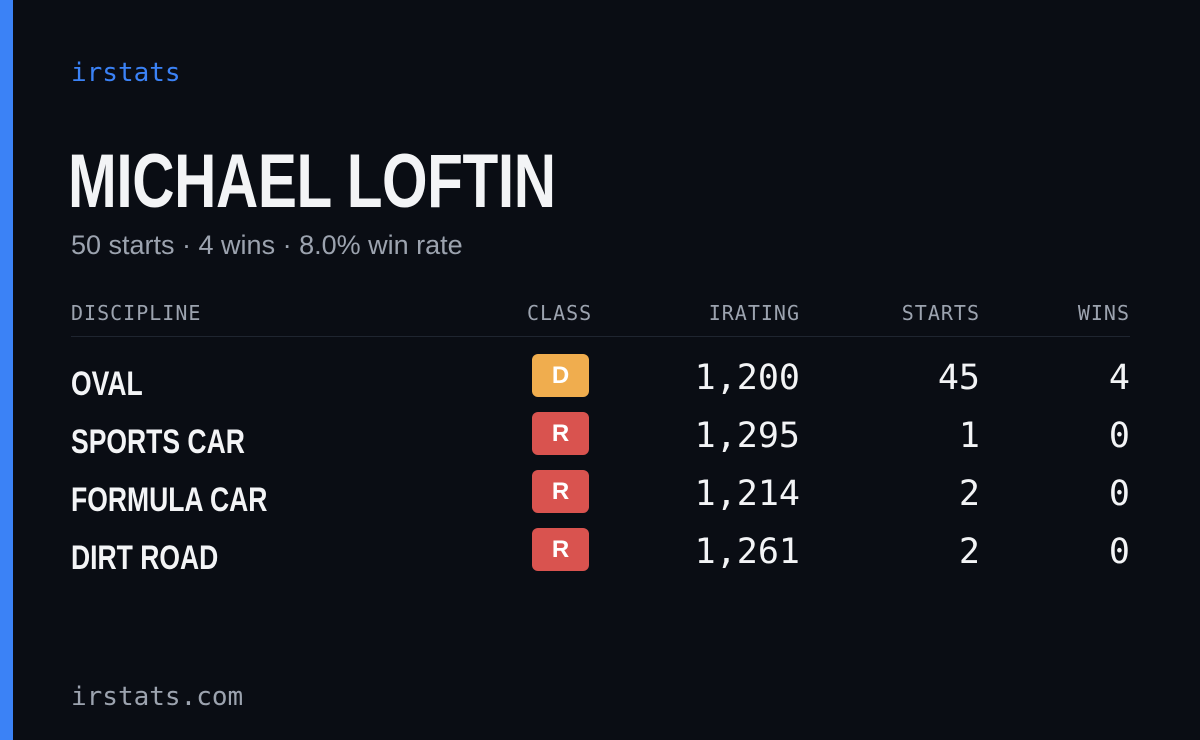  I want to click on discipline-name: DIRT ROAD, so click(145, 558).